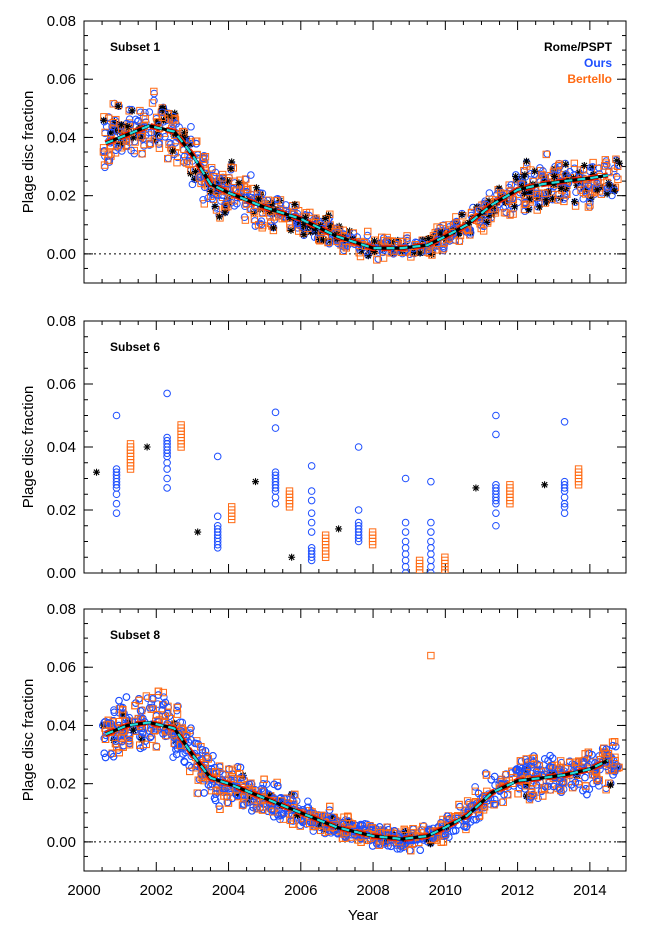 This screenshot has width=652, height=932. I want to click on y-axis-title: Plage disc fraction, so click(28, 152).